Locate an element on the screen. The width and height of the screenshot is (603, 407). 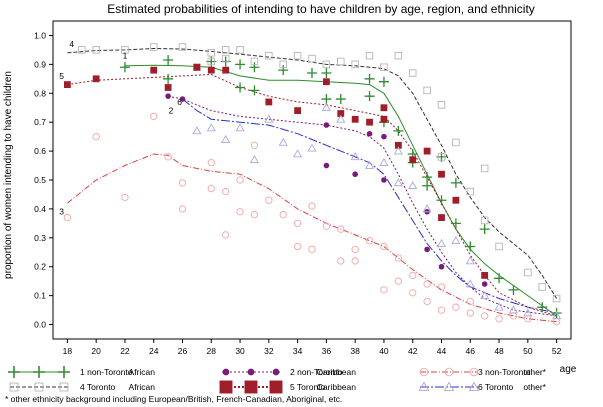
legend-label: 6 Toronto is located at coordinates (496, 387).